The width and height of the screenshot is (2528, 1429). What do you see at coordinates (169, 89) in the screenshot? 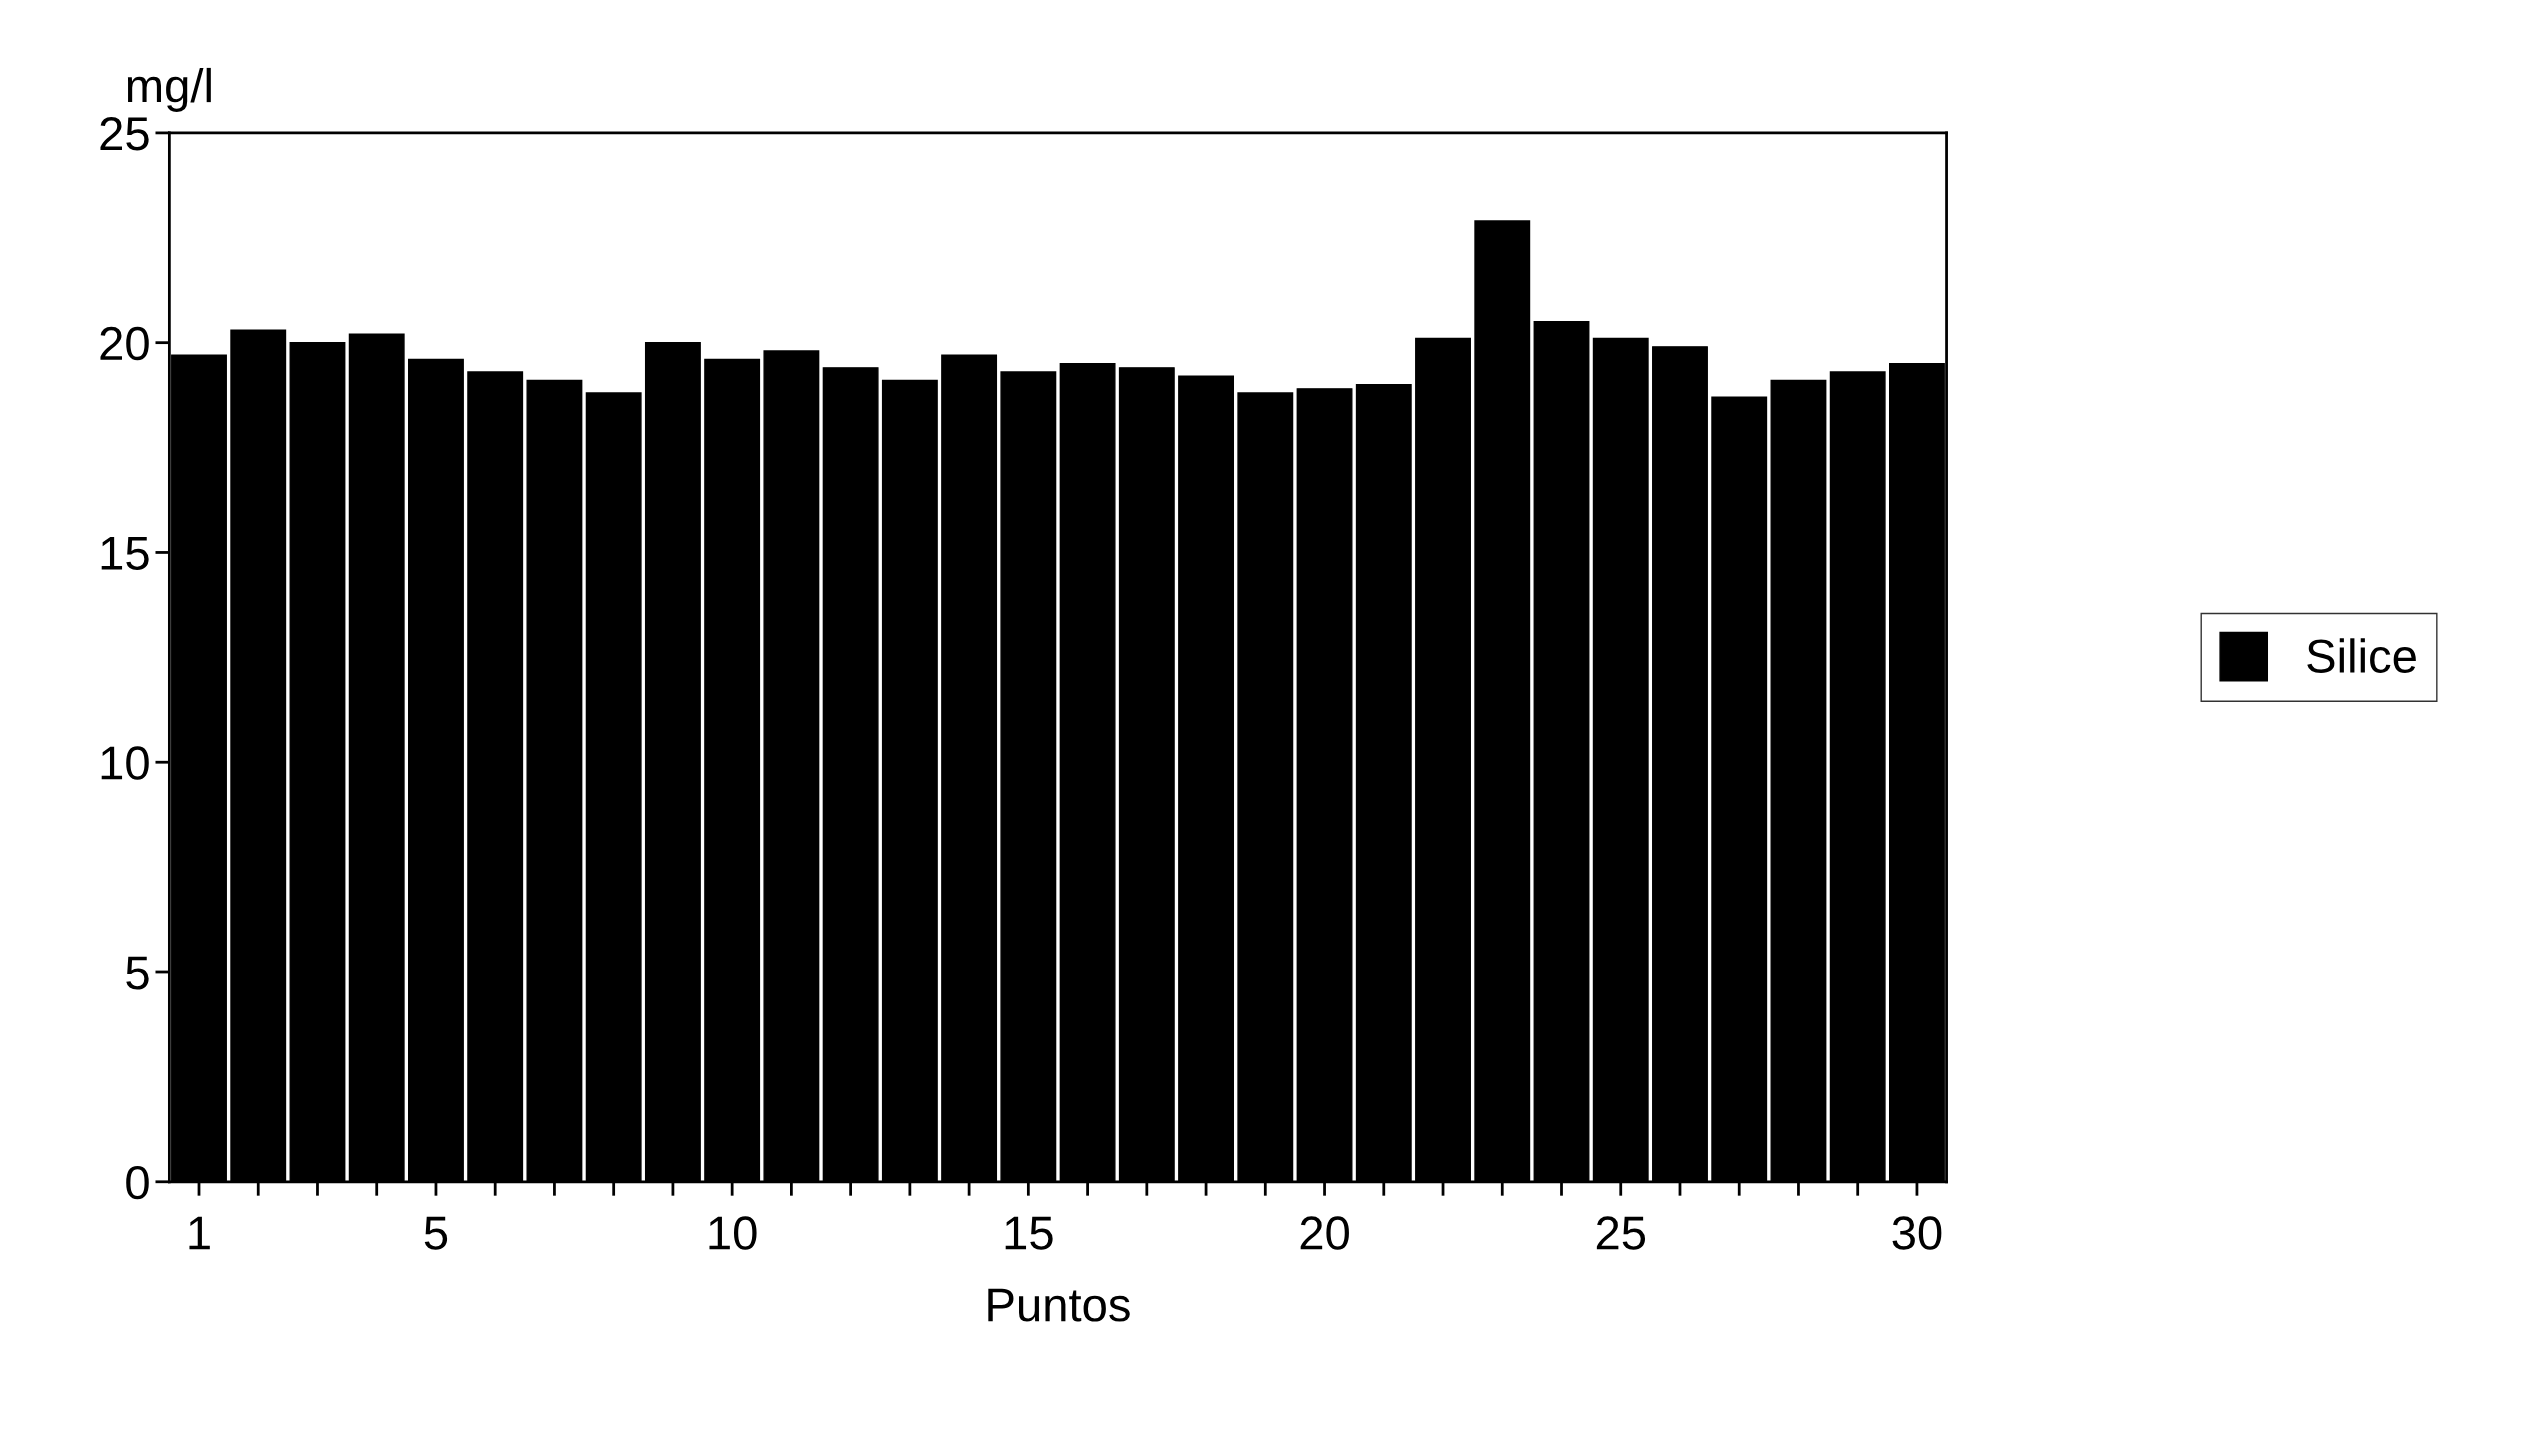
I see `y-axis-title: mg/l` at bounding box center [169, 89].